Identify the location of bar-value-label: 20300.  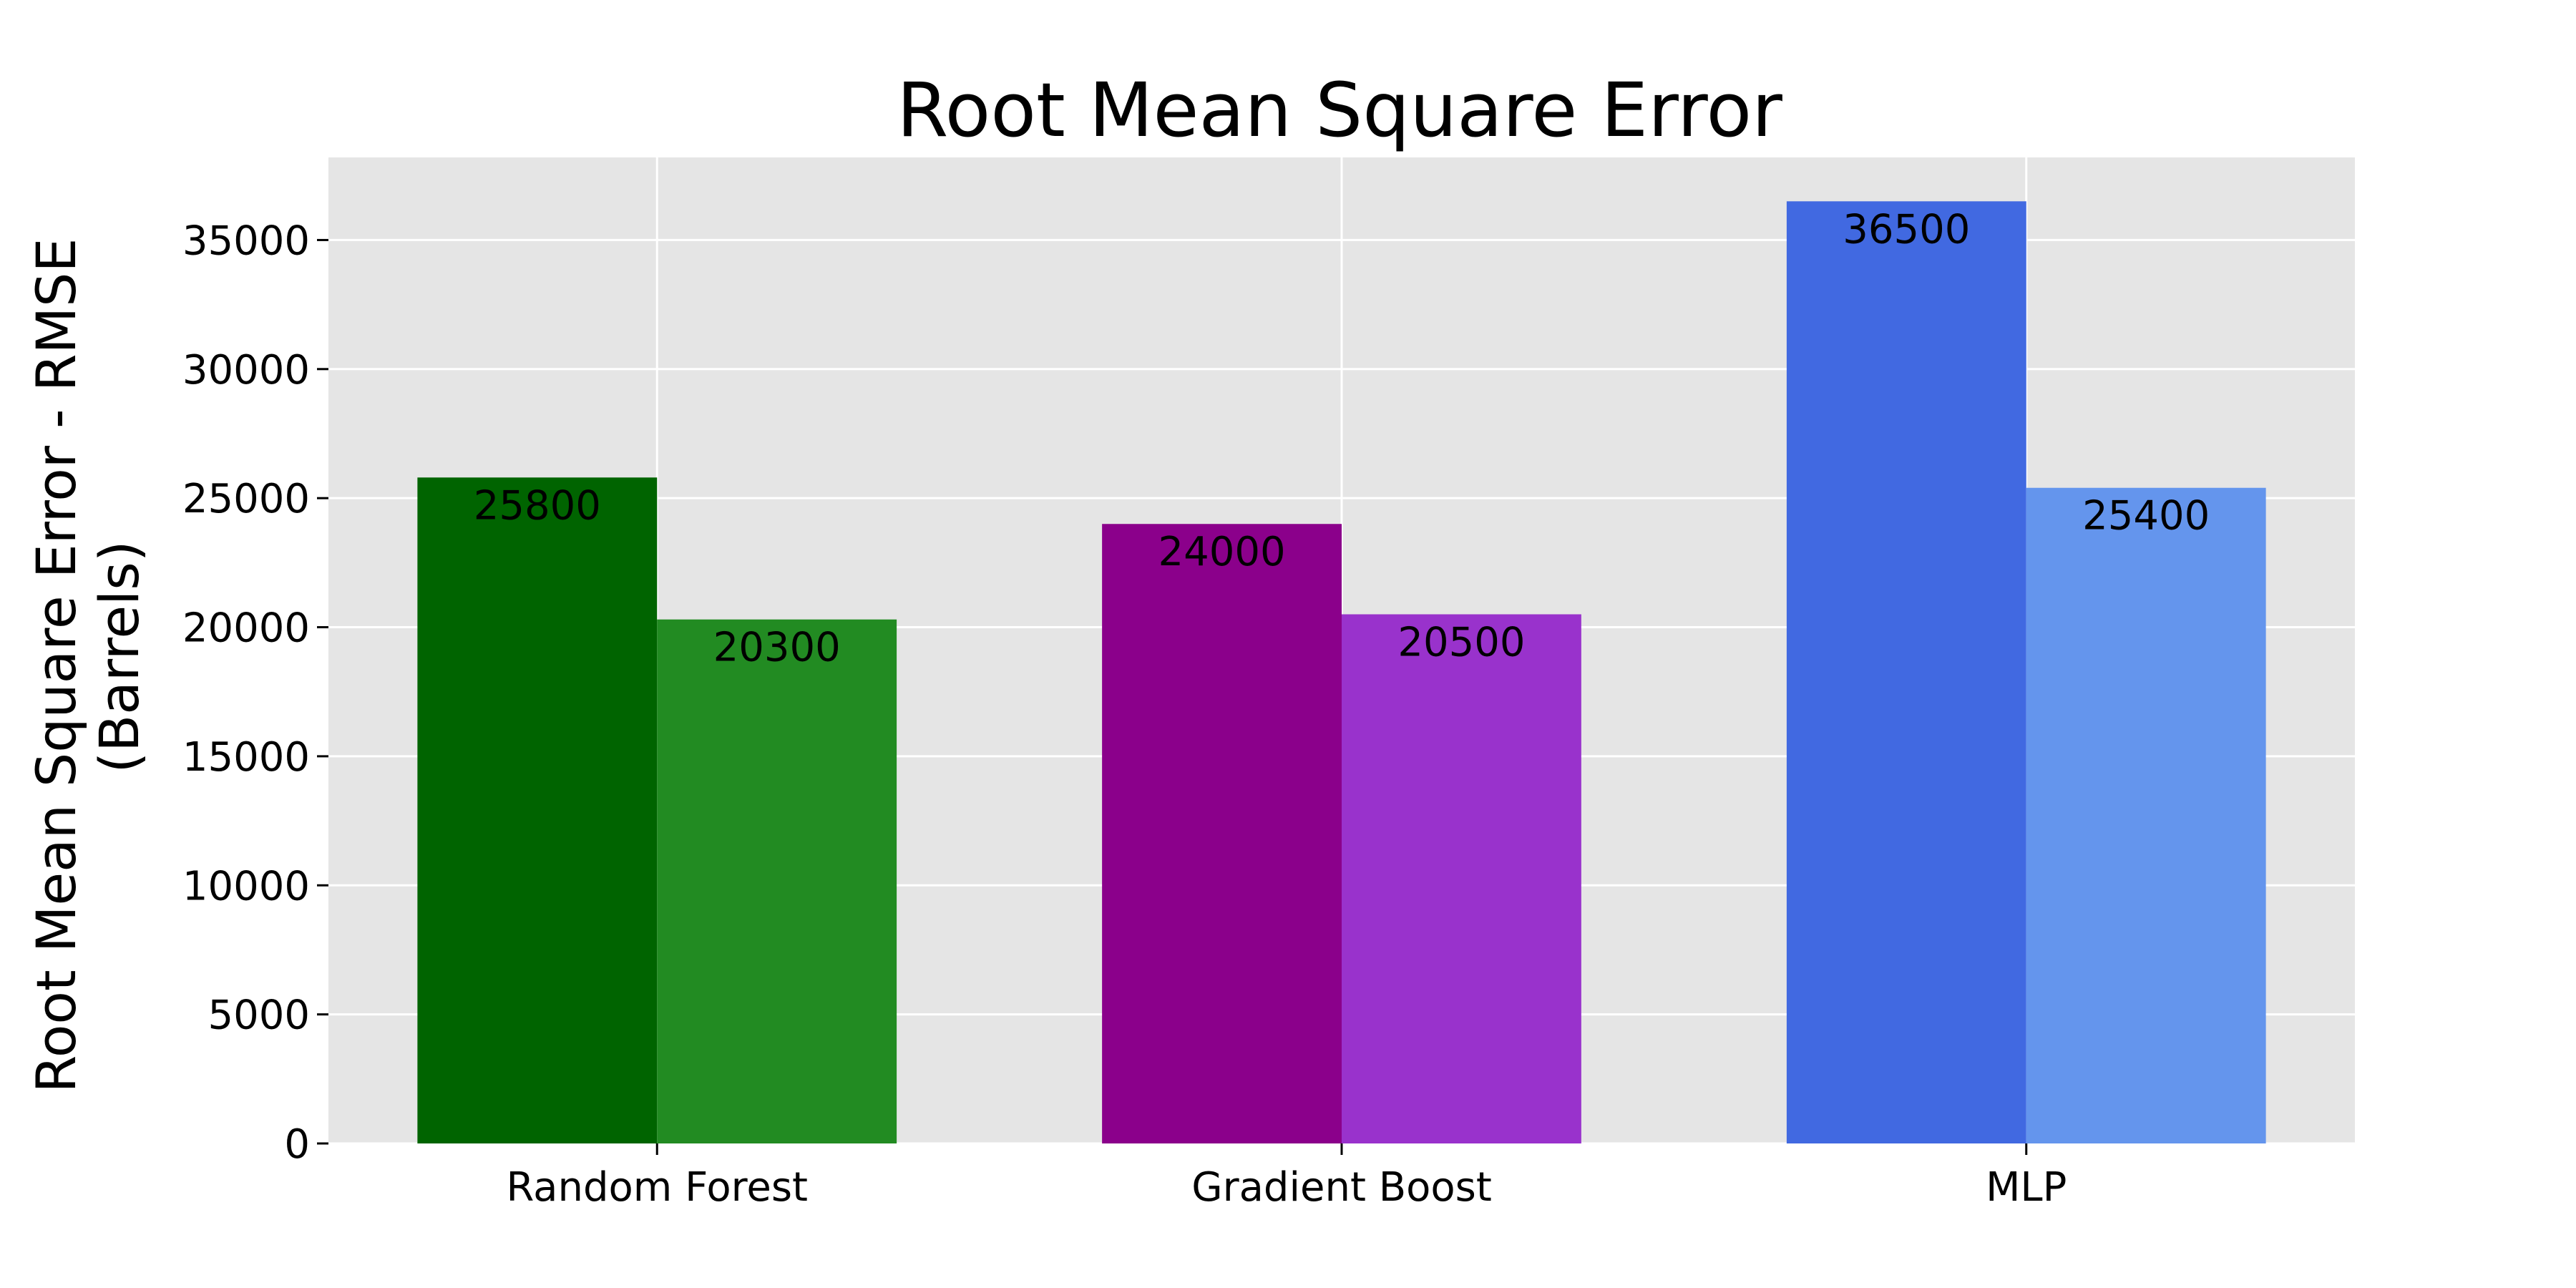
(777, 648).